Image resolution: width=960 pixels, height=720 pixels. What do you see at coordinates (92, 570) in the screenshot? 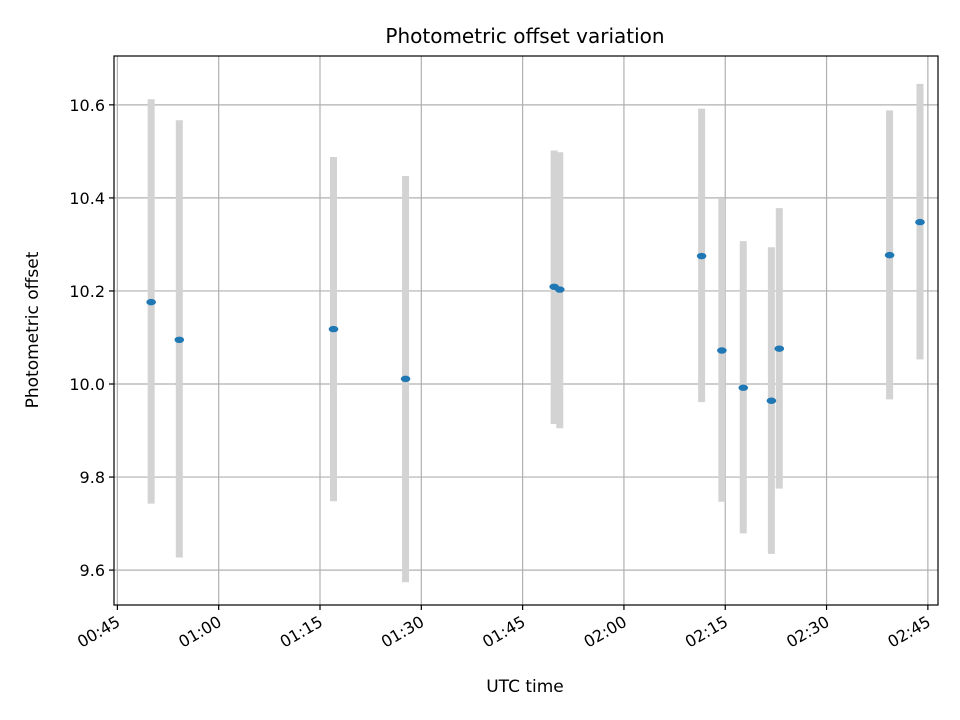
I see `y-tick-label: 9.6` at bounding box center [92, 570].